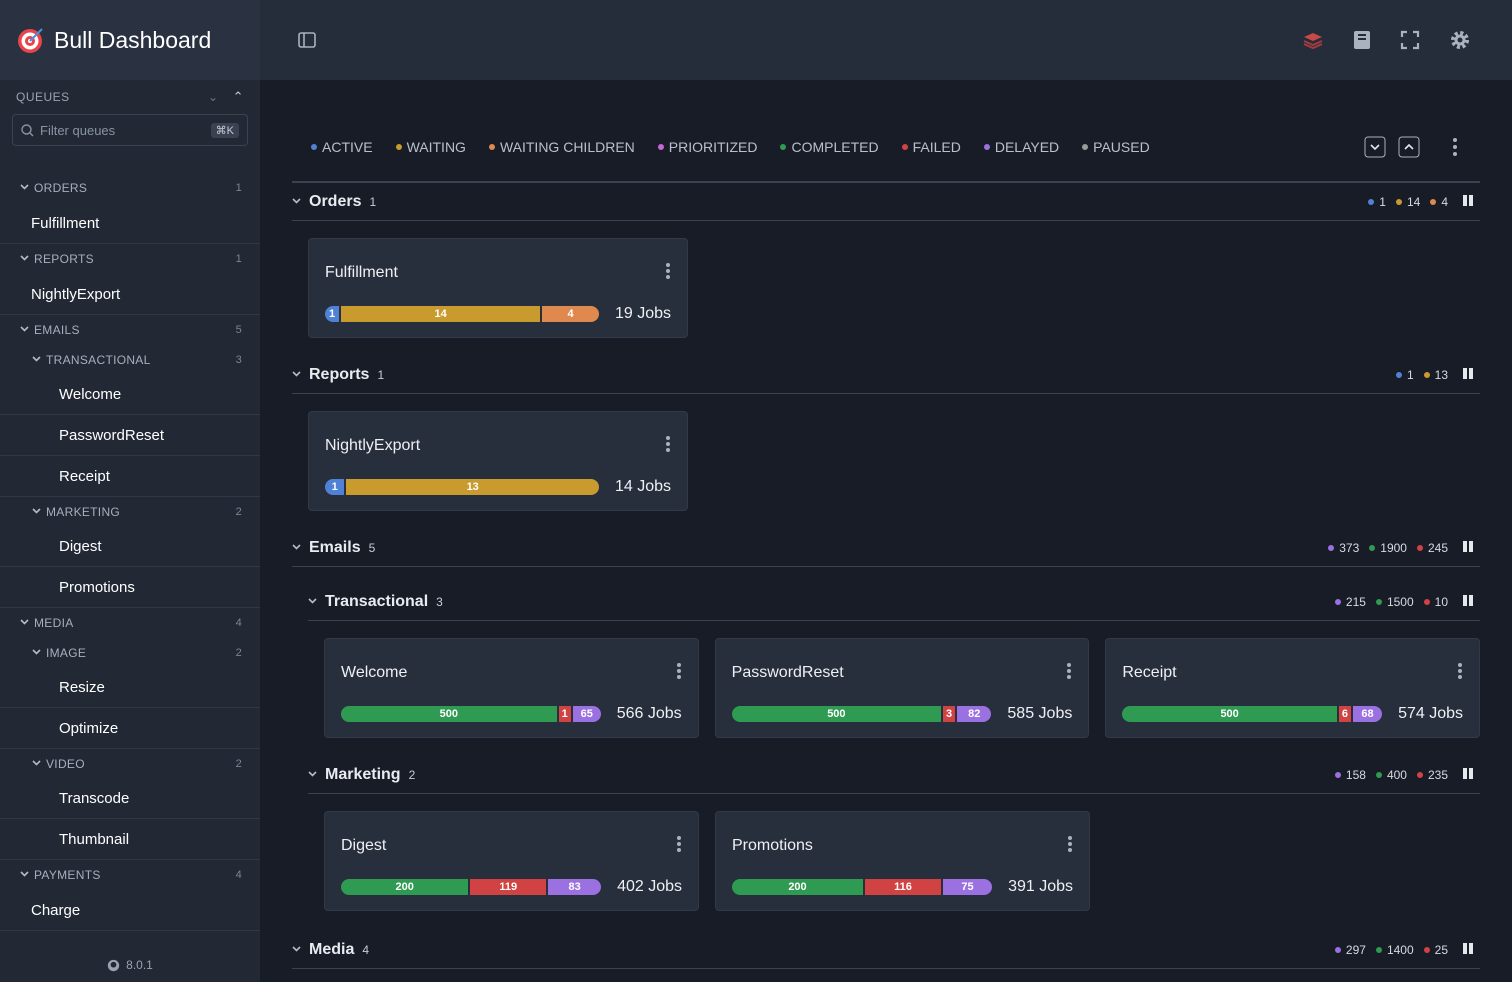 This screenshot has width=1512, height=982. What do you see at coordinates (130, 875) in the screenshot?
I see `group-header: PAYMENTS 4` at bounding box center [130, 875].